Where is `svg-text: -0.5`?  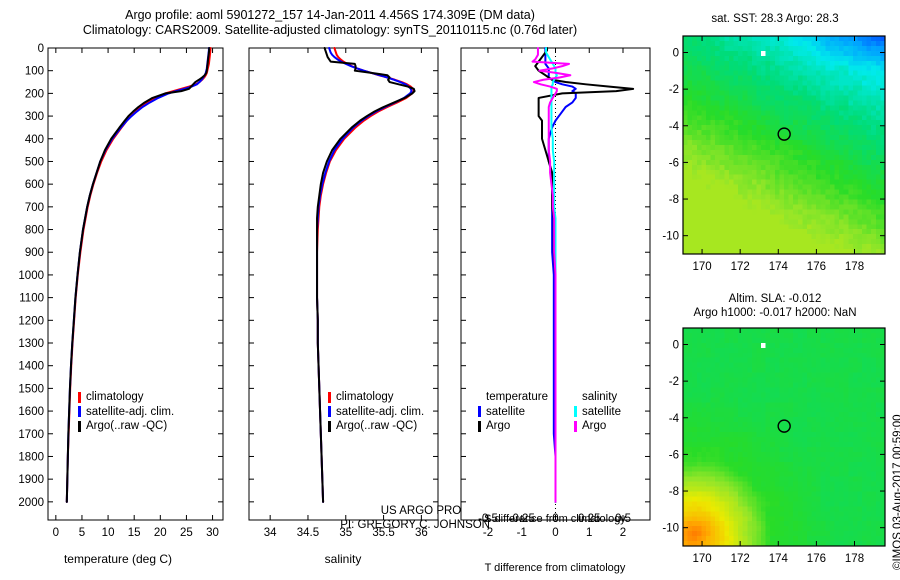 svg-text: -0.5 is located at coordinates (488, 519).